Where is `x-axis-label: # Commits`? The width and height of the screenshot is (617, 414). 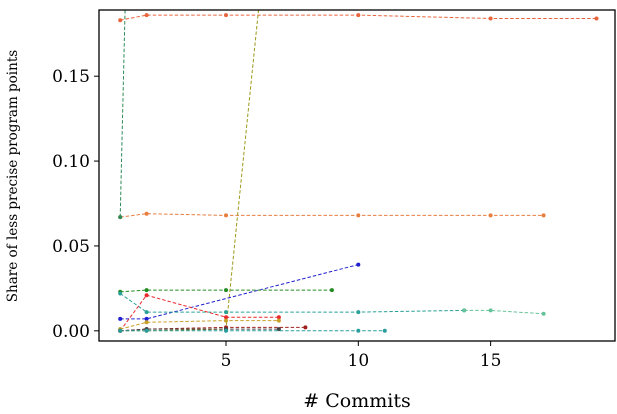 x-axis-label: # Commits is located at coordinates (356, 401).